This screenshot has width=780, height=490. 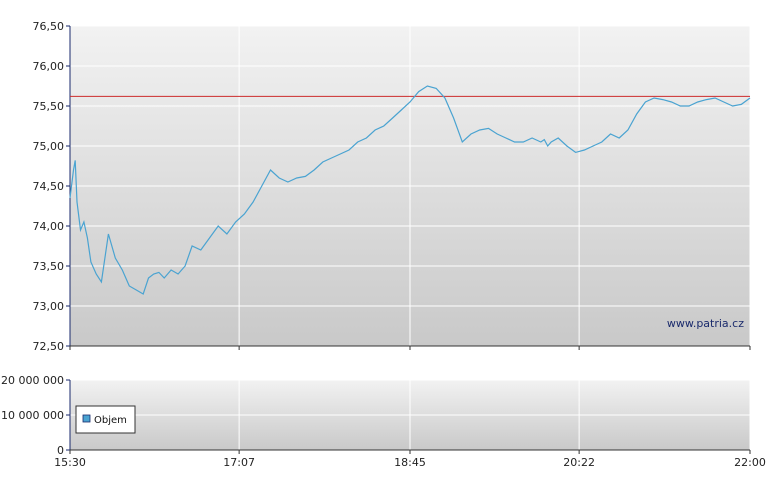 What do you see at coordinates (49, 226) in the screenshot?
I see `price-y-tick-label: 74,00` at bounding box center [49, 226].